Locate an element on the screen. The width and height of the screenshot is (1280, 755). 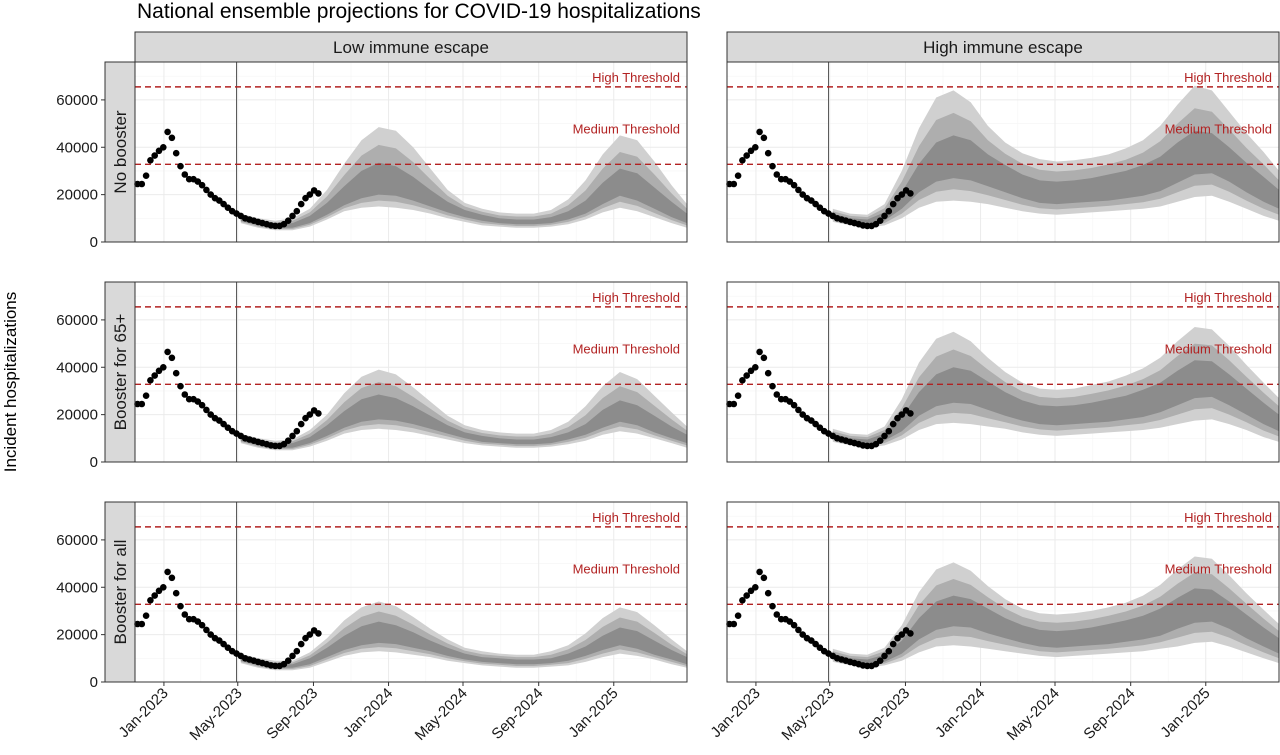
column-strip-label: High immune escape is located at coordinates (1003, 47).